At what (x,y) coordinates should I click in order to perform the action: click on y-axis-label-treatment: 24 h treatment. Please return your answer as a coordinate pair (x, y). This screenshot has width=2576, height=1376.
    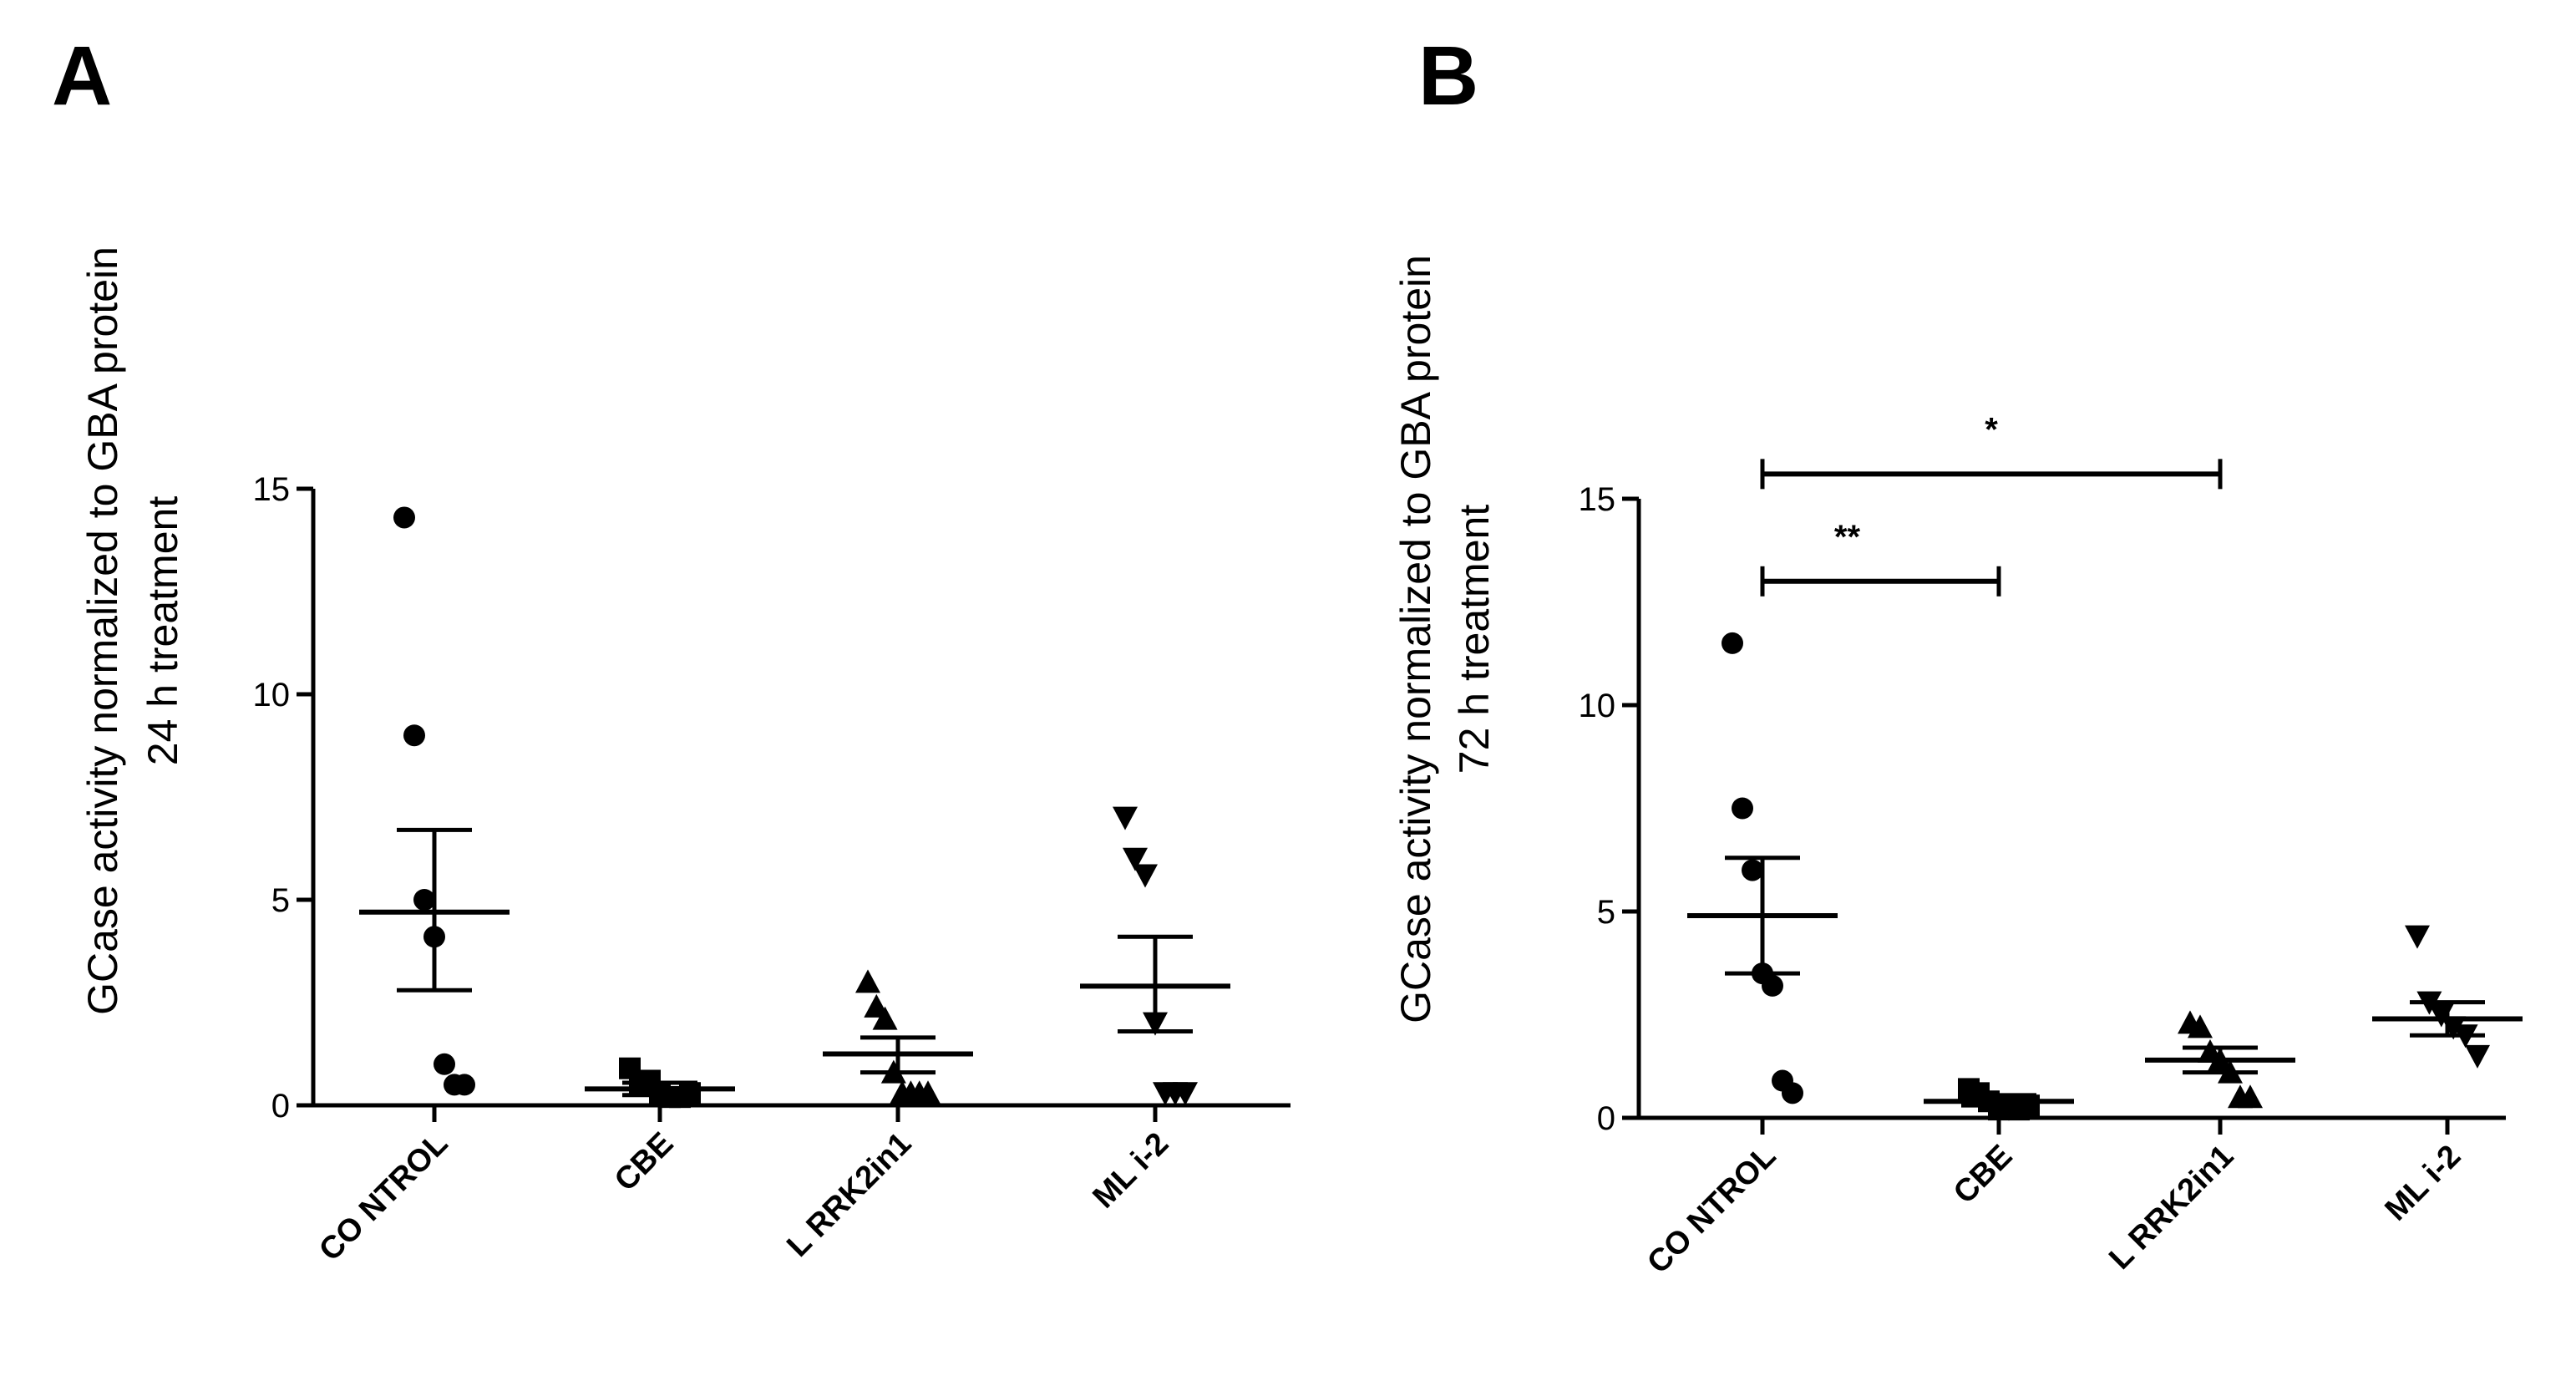
    Looking at the image, I should click on (162, 631).